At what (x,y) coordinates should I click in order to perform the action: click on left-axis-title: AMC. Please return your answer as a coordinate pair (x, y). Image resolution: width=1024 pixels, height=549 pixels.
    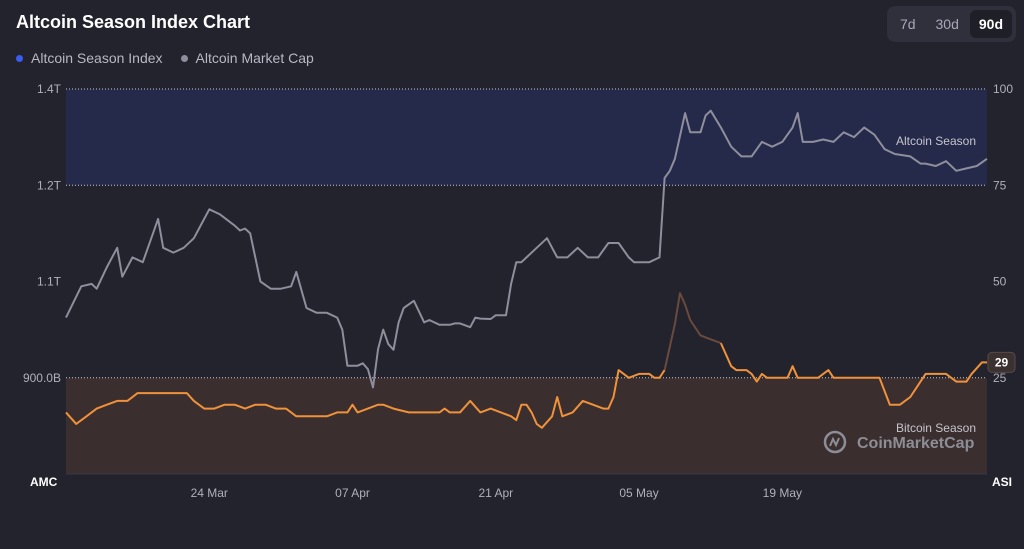
    Looking at the image, I should click on (44, 482).